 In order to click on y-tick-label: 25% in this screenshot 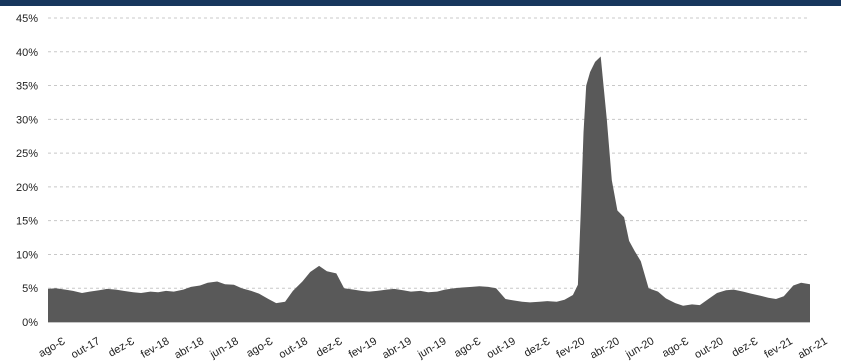, I will do `click(27, 154)`.